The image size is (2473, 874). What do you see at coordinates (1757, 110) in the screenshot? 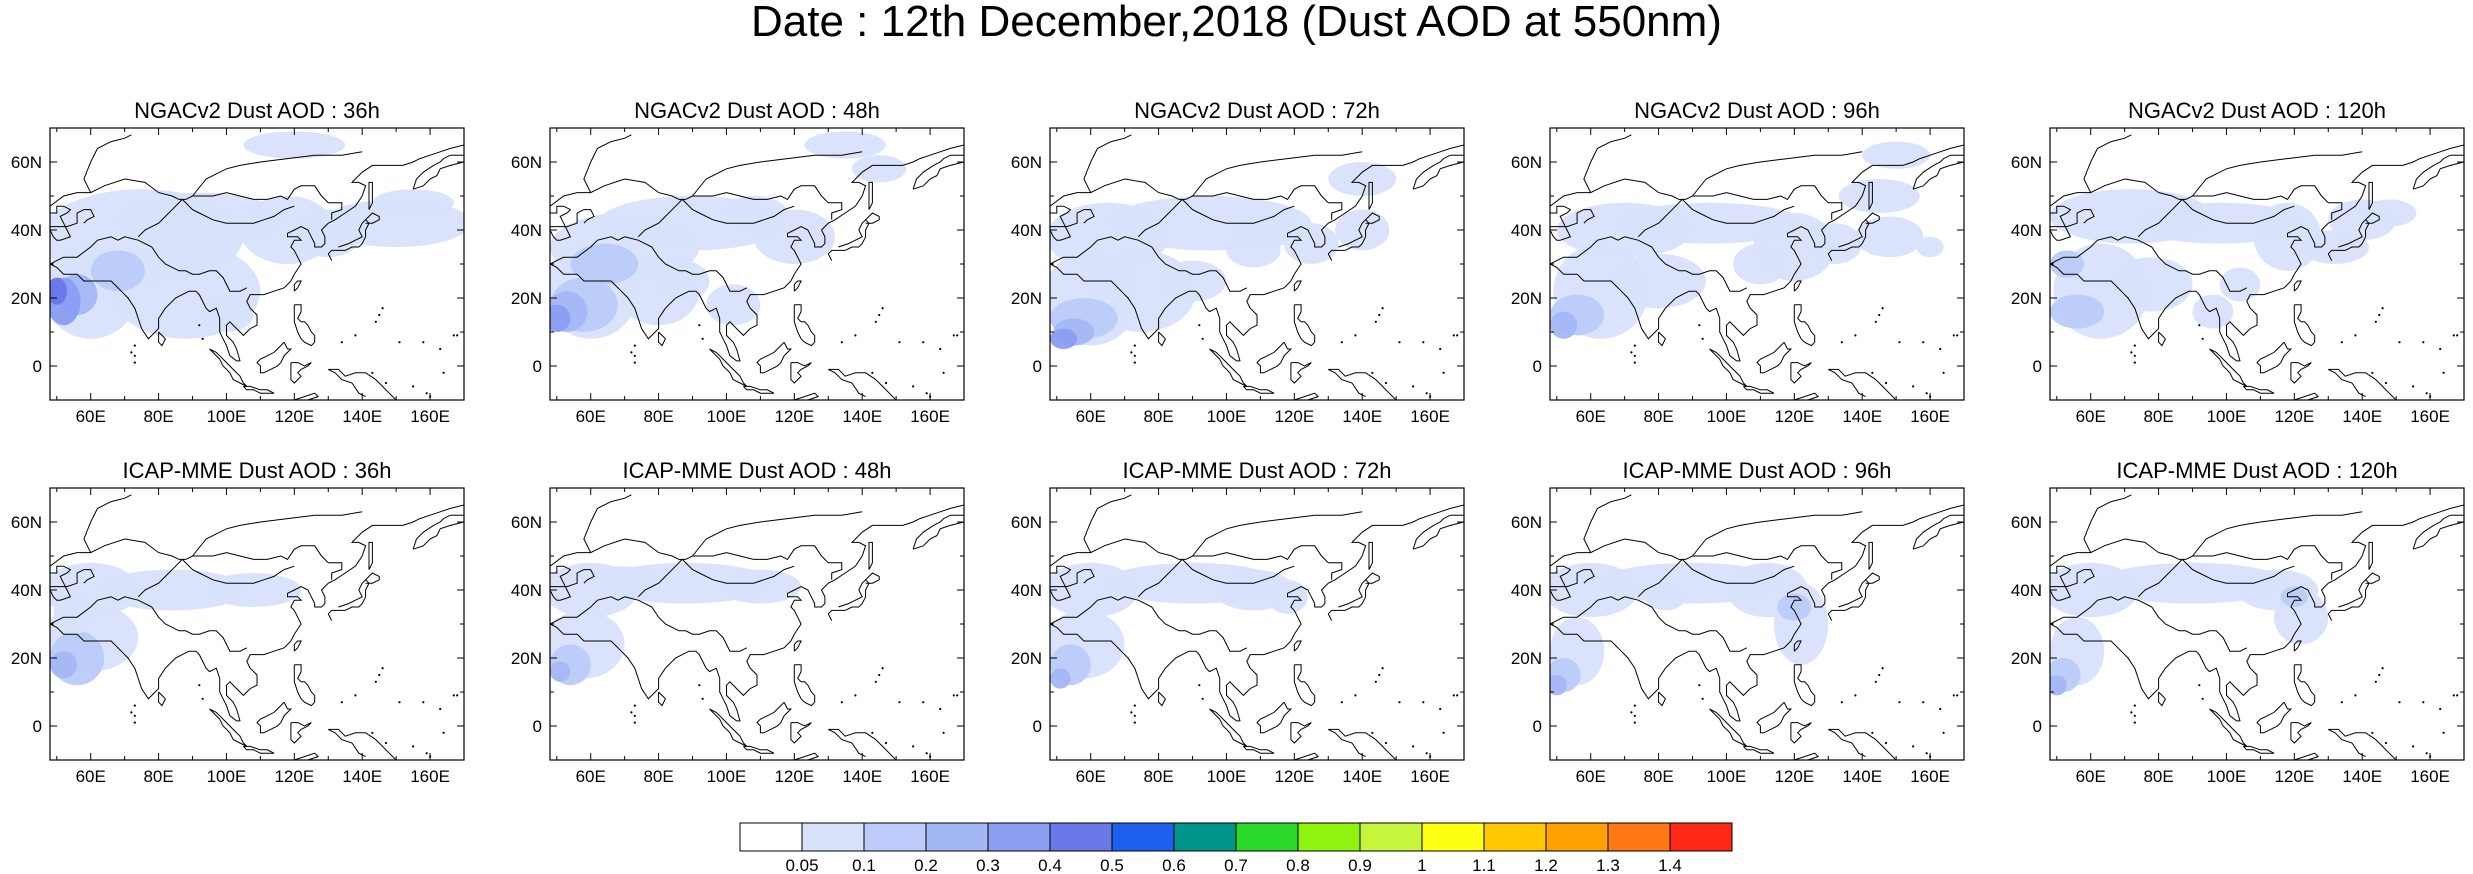
I see `panel-title: NGACv2 Dust AOD : 96h` at bounding box center [1757, 110].